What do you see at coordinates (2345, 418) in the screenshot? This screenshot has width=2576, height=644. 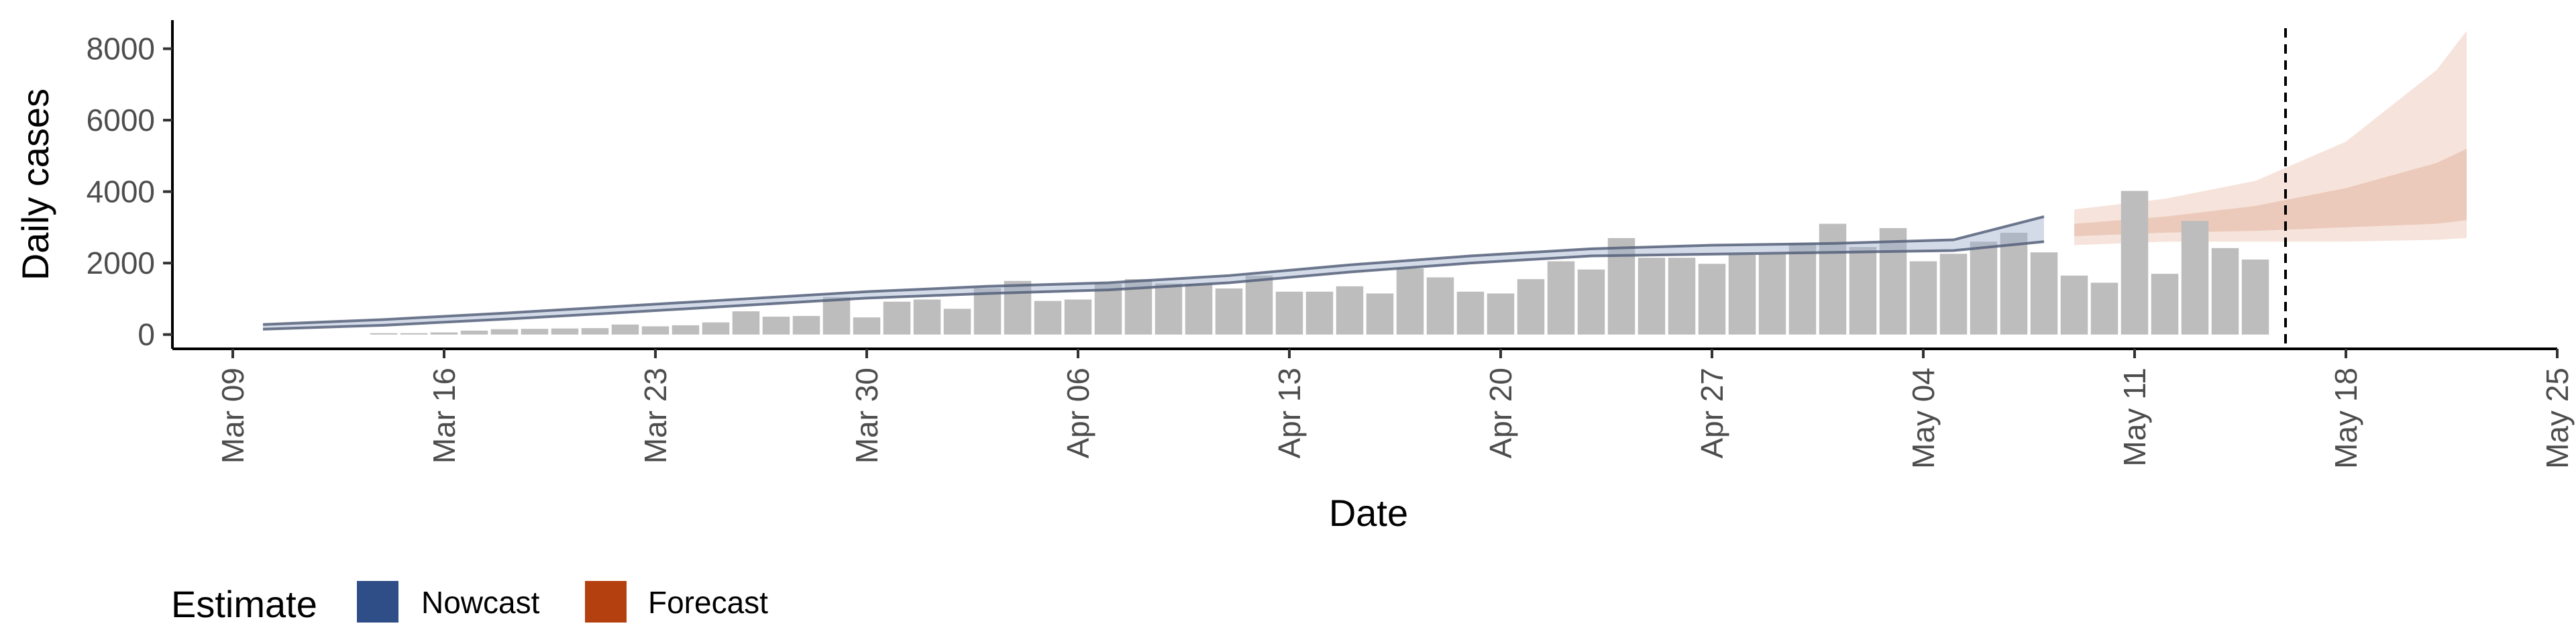 I see `x-tick-label: May 18` at bounding box center [2345, 418].